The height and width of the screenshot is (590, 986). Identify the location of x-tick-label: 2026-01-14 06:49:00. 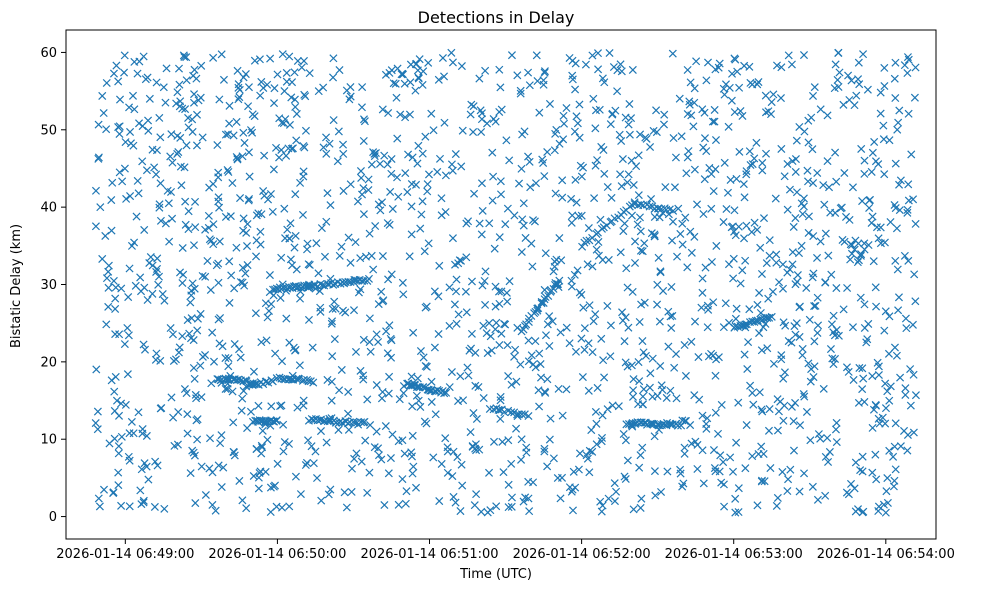
(125, 554).